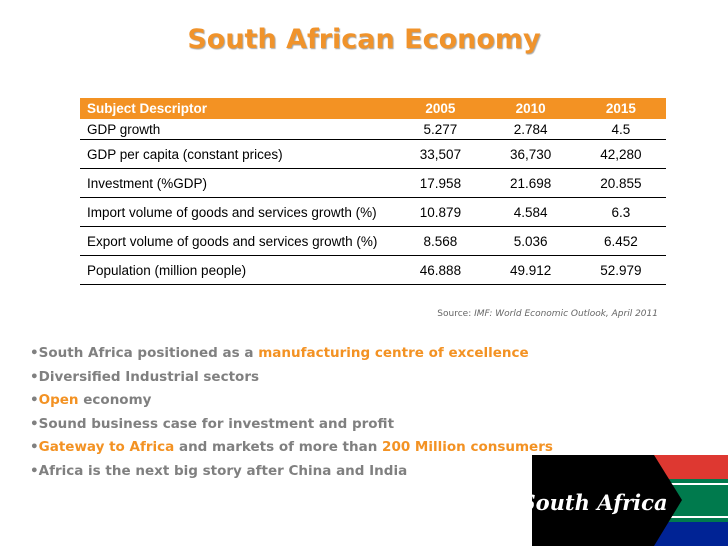 This screenshot has height=546, width=728. What do you see at coordinates (238, 270) in the screenshot?
I see `row-label: Population (million people)` at bounding box center [238, 270].